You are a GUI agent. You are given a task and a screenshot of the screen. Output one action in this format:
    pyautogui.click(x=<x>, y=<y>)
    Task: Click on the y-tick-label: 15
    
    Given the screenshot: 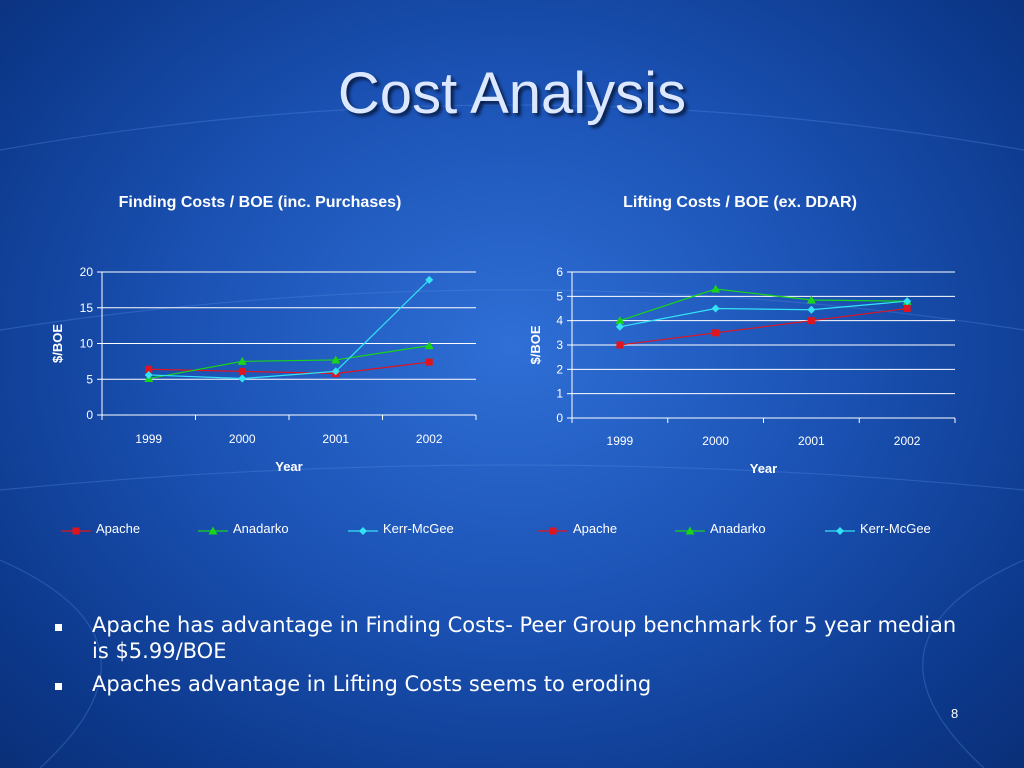 What is the action you would take?
    pyautogui.click(x=87, y=308)
    